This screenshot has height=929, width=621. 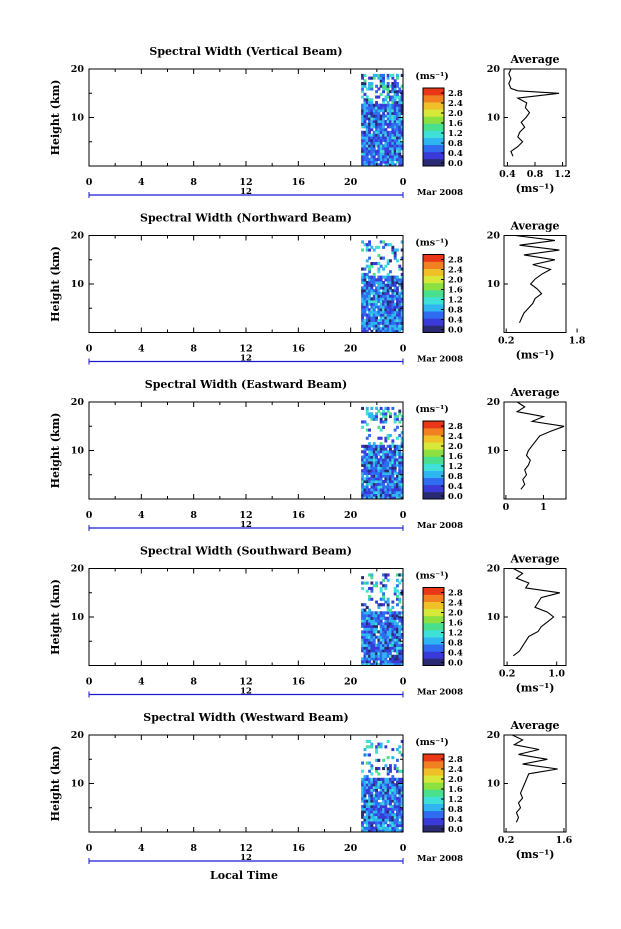 I want to click on colorbar: 2.82.42.01.61.20.80.40.0, so click(x=442, y=628).